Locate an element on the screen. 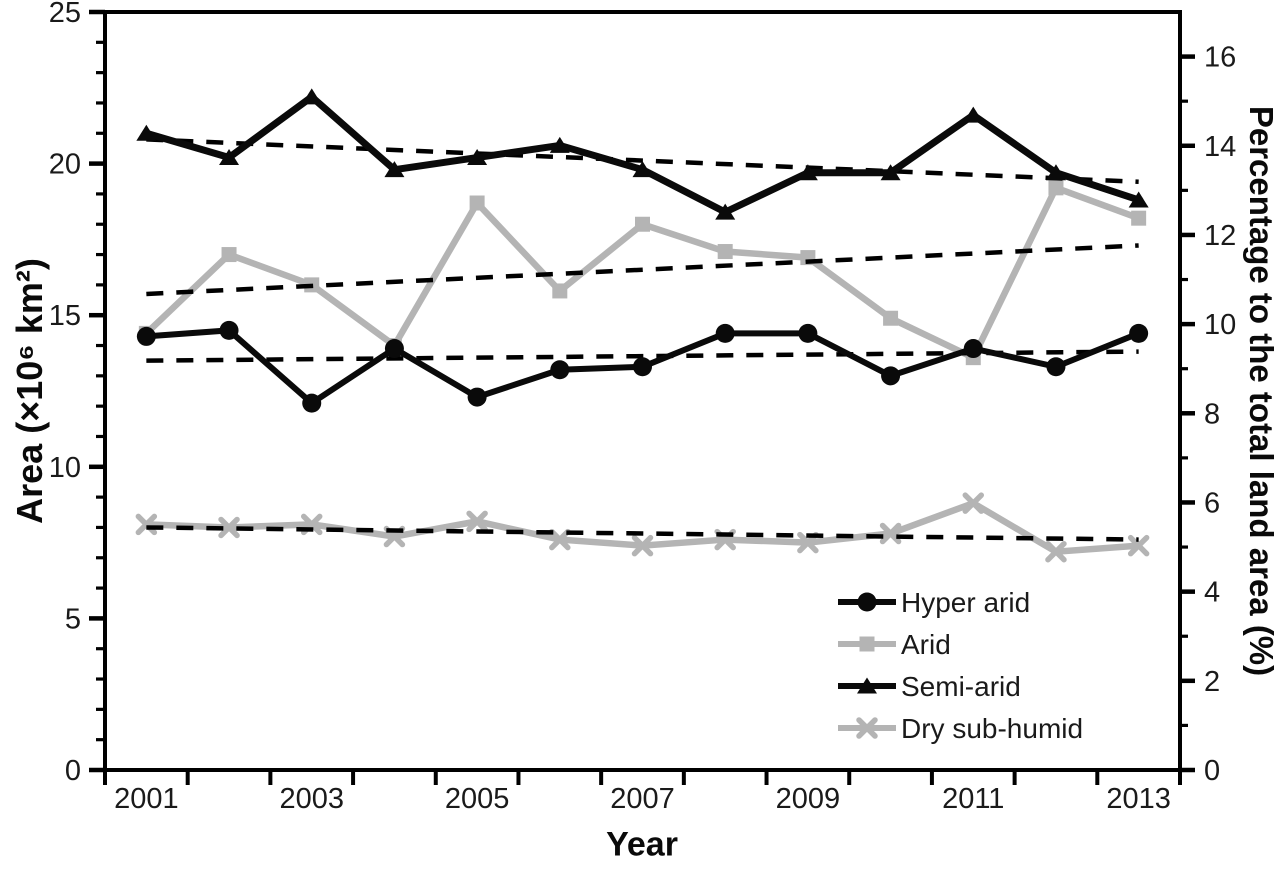 This screenshot has width=1288, height=869. legend-entry-hyper-arid: Hyper arid is located at coordinates (934, 602).